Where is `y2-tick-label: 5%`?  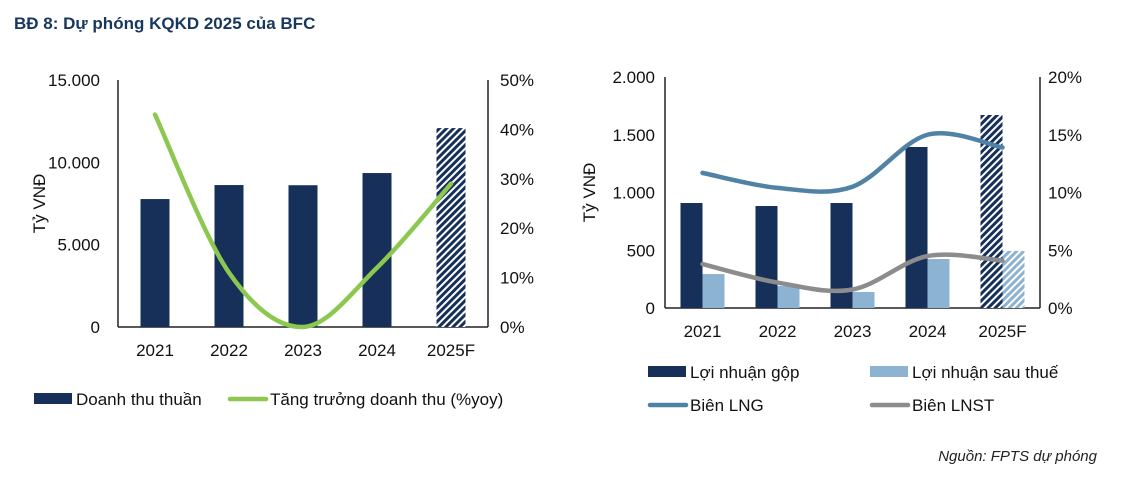 y2-tick-label: 5% is located at coordinates (1060, 250).